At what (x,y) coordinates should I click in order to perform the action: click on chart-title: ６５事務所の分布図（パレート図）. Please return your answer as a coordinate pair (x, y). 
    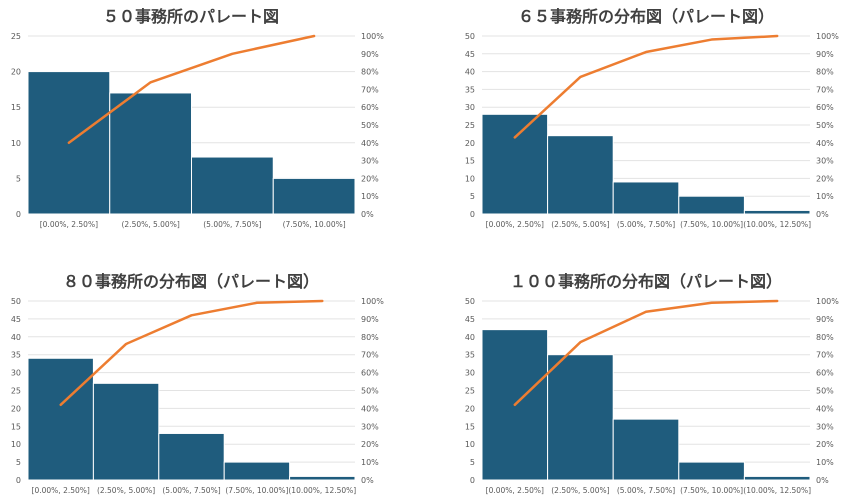
    Looking at the image, I should click on (646, 16).